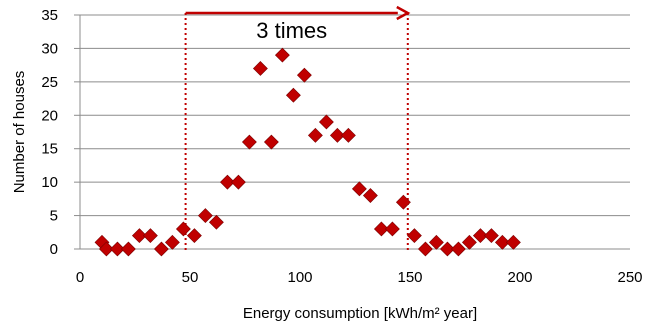 The image size is (651, 329). What do you see at coordinates (49, 15) in the screenshot?
I see `y-tick-label: 35` at bounding box center [49, 15].